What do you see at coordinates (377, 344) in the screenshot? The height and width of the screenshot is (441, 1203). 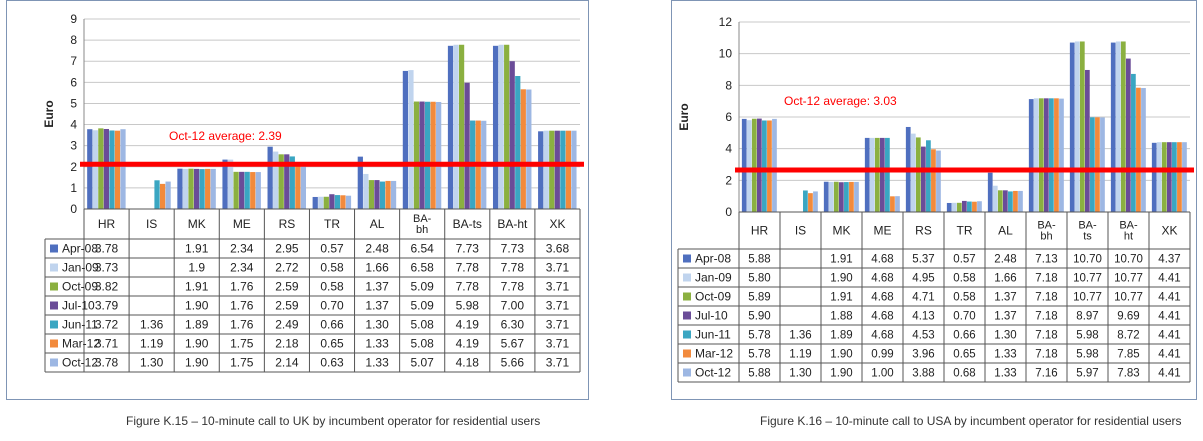 I see `table-cell-value: 1.33` at bounding box center [377, 344].